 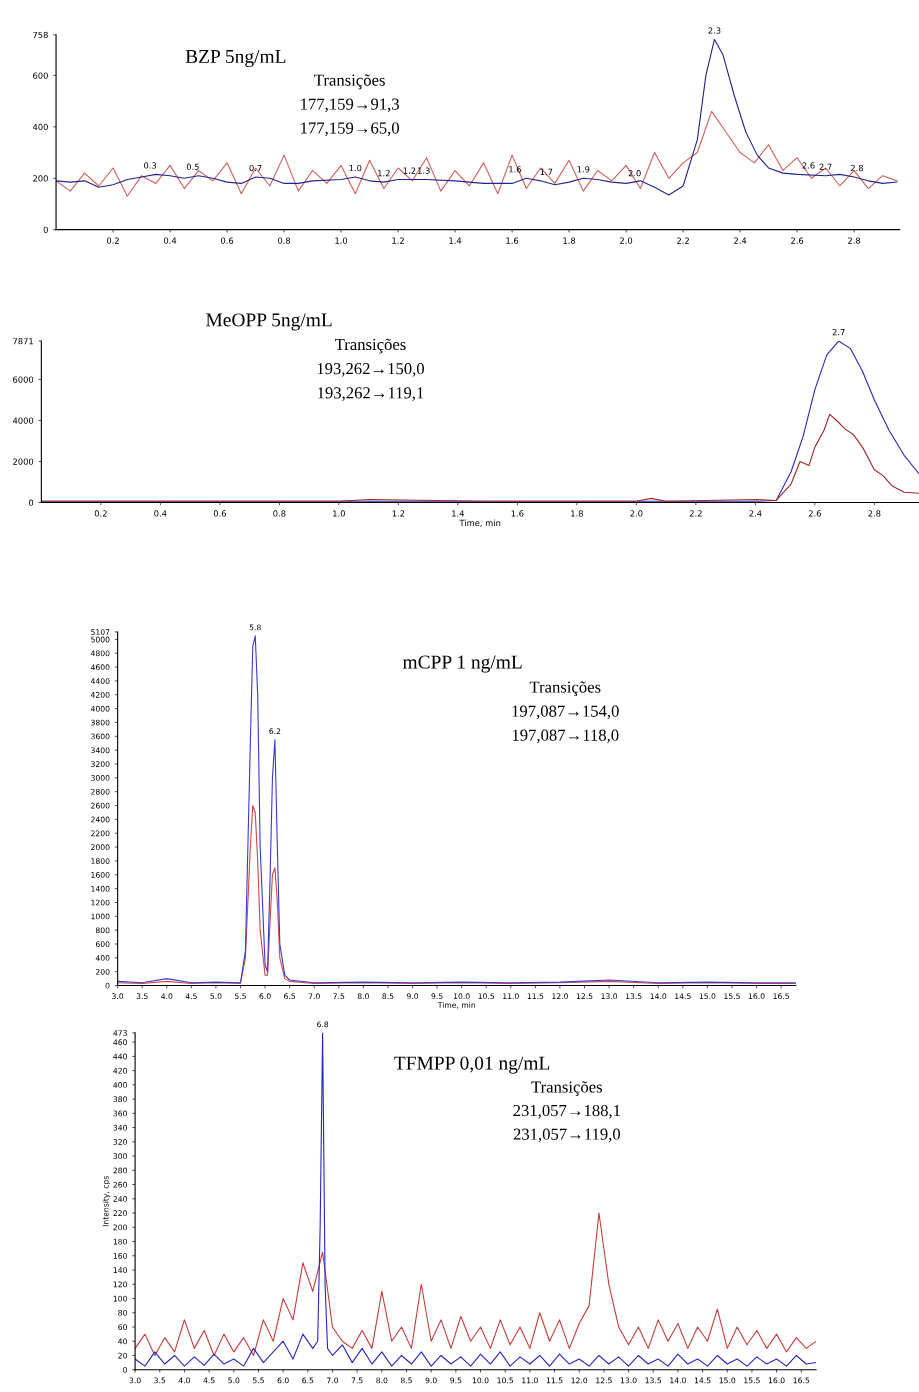 I want to click on annotation: 197,087→118,0, so click(x=565, y=736).